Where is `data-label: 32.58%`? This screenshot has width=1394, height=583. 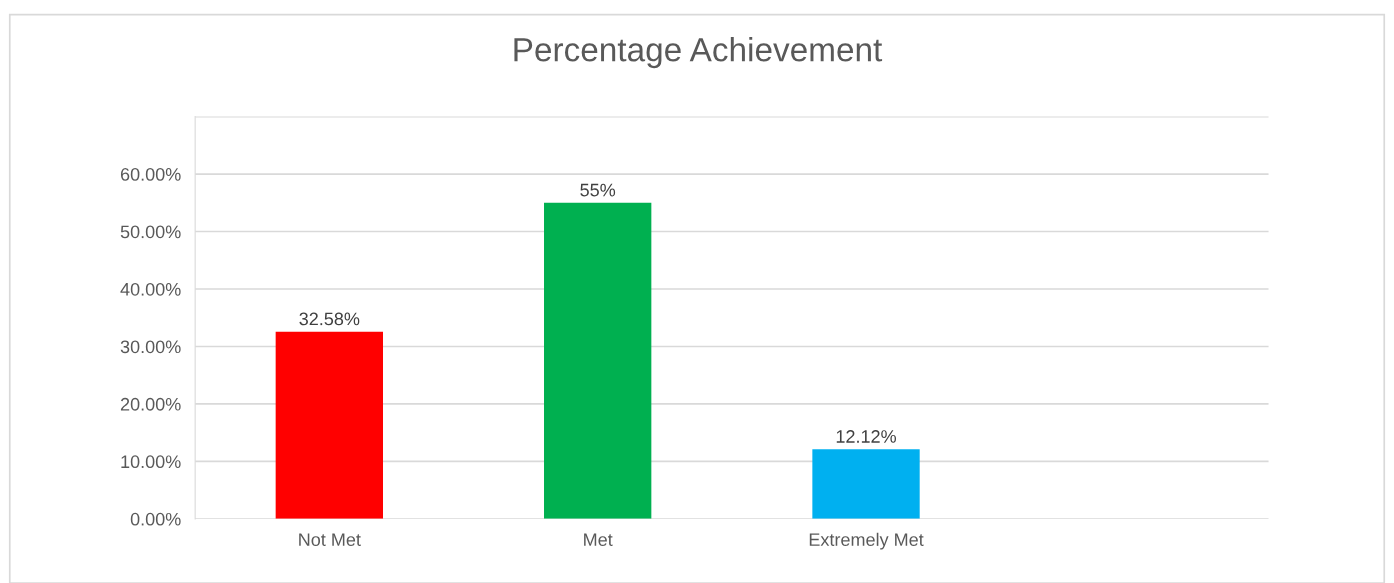
data-label: 32.58% is located at coordinates (329, 319).